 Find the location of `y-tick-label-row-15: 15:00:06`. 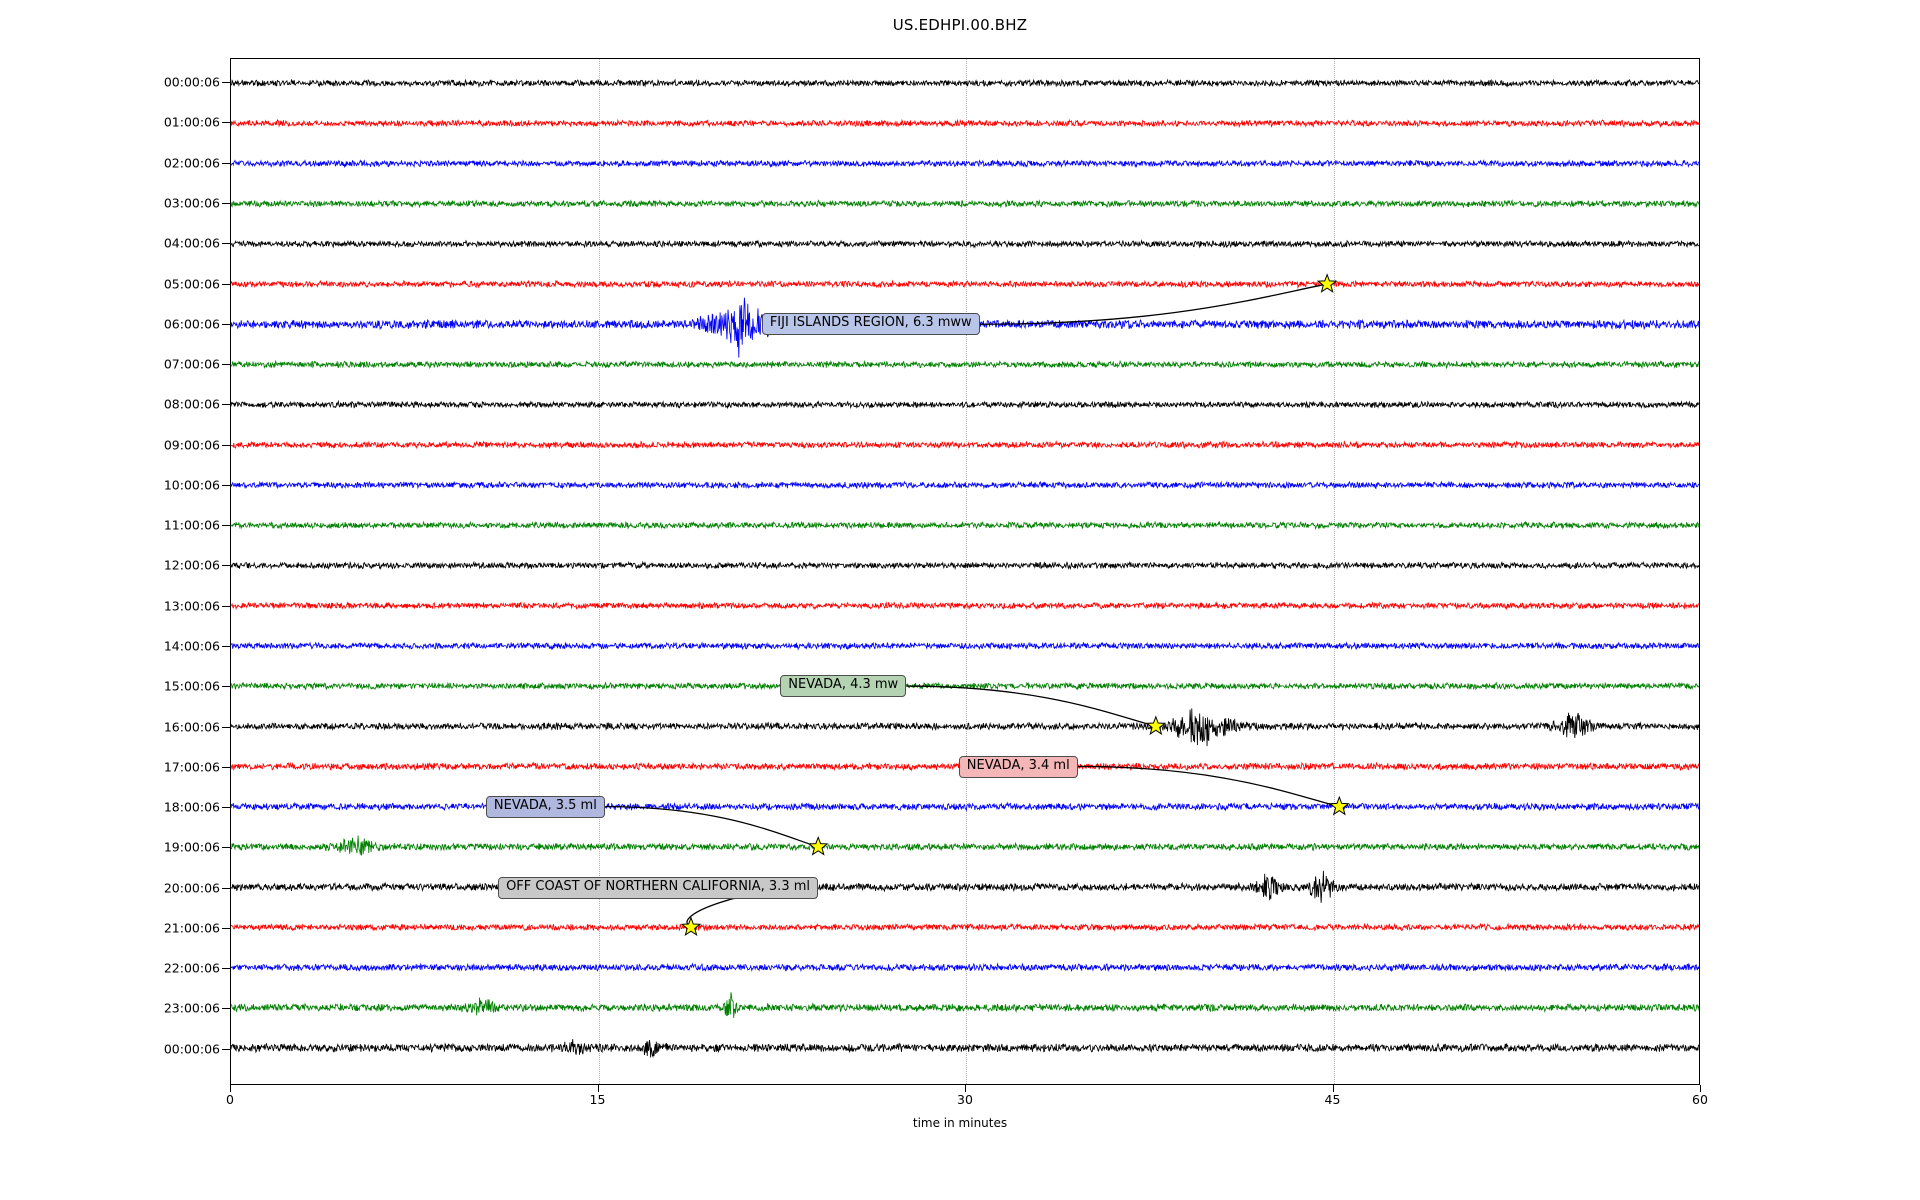

y-tick-label-row-15: 15:00:06 is located at coordinates (191, 686).